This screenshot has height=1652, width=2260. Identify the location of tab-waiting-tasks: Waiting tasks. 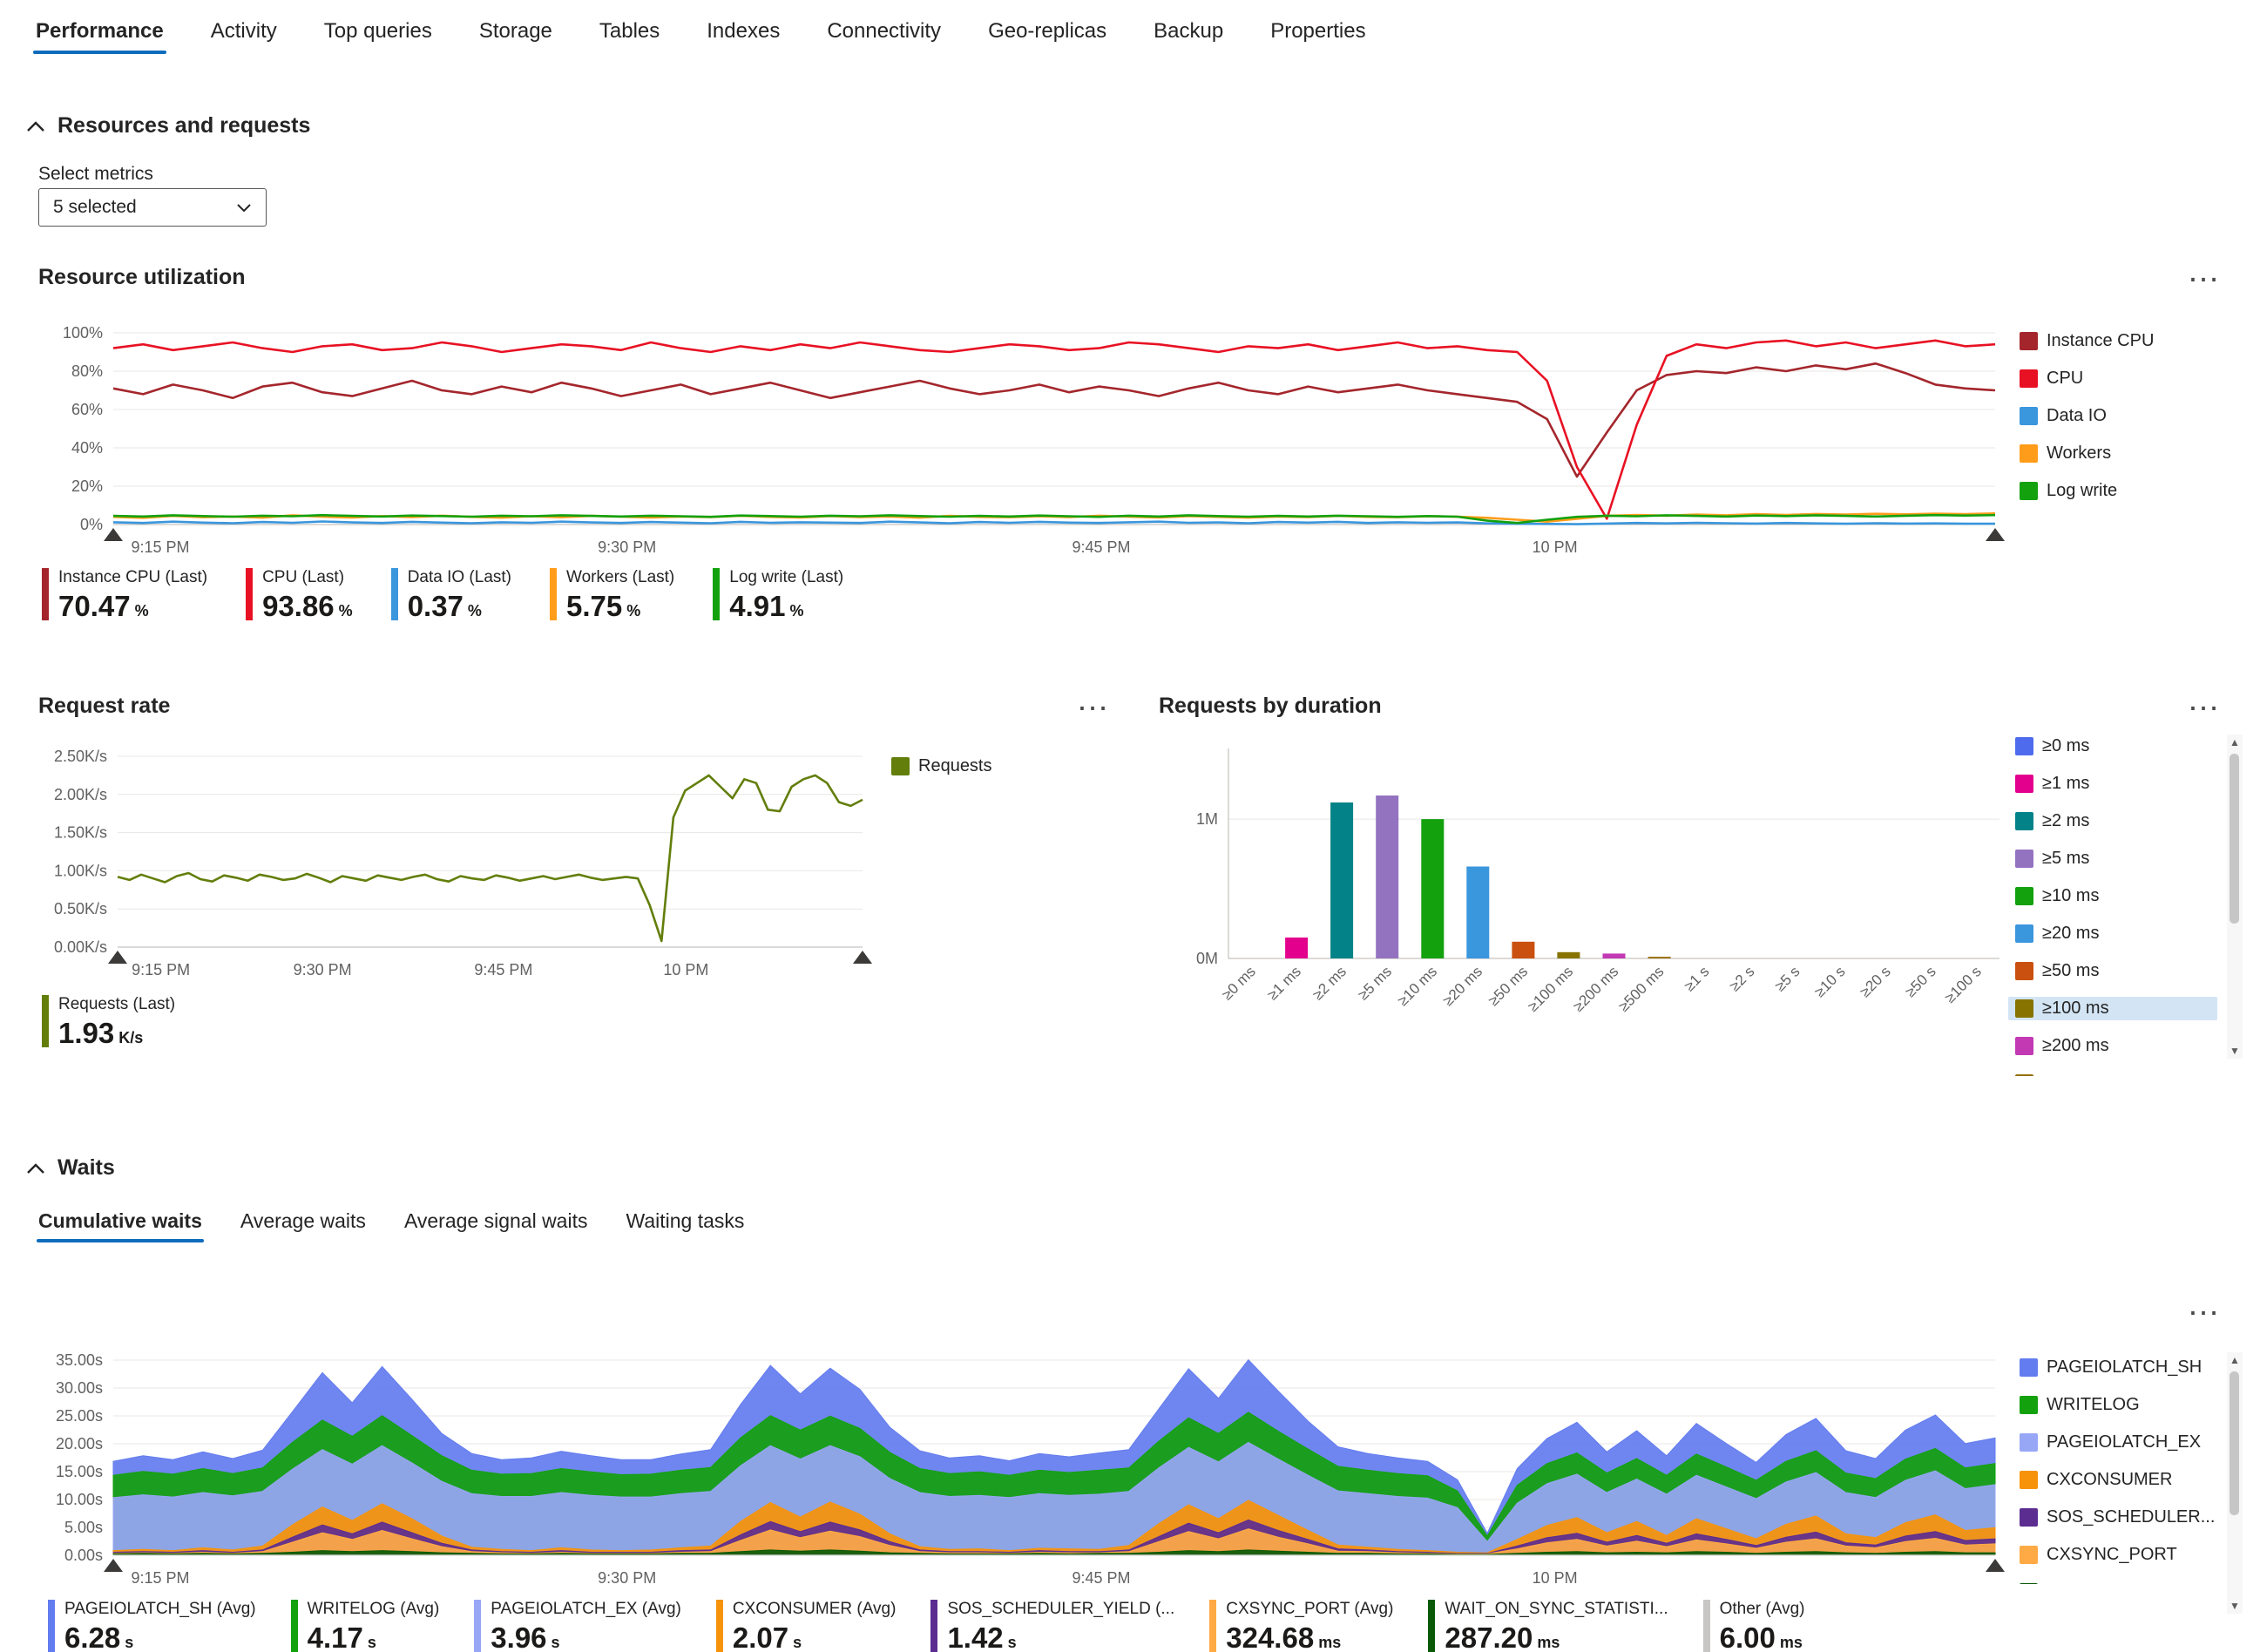
(685, 1223).